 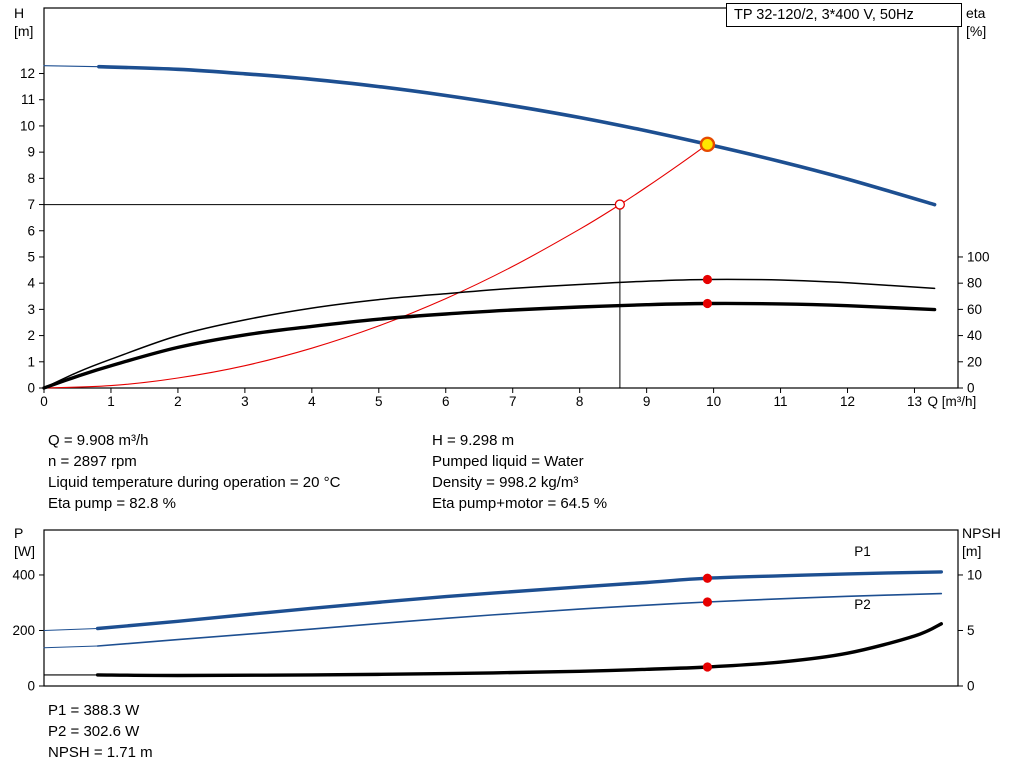 I want to click on info-flow: Q = 9.908 m³/h, so click(x=98, y=440).